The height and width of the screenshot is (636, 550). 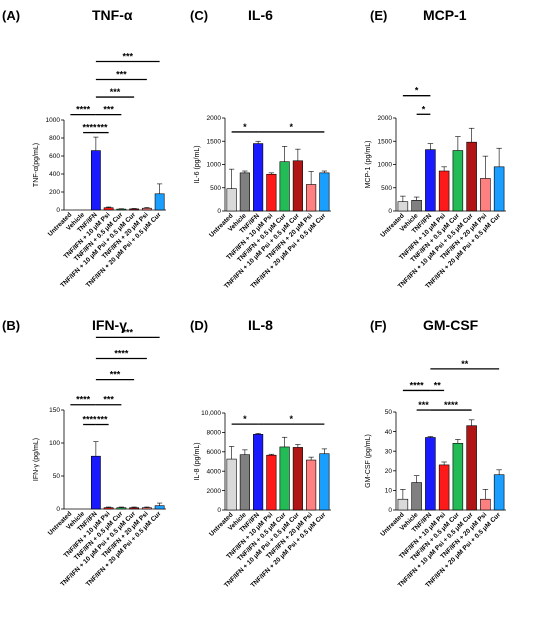 I want to click on y-tick-label: 200, so click(x=54, y=192).